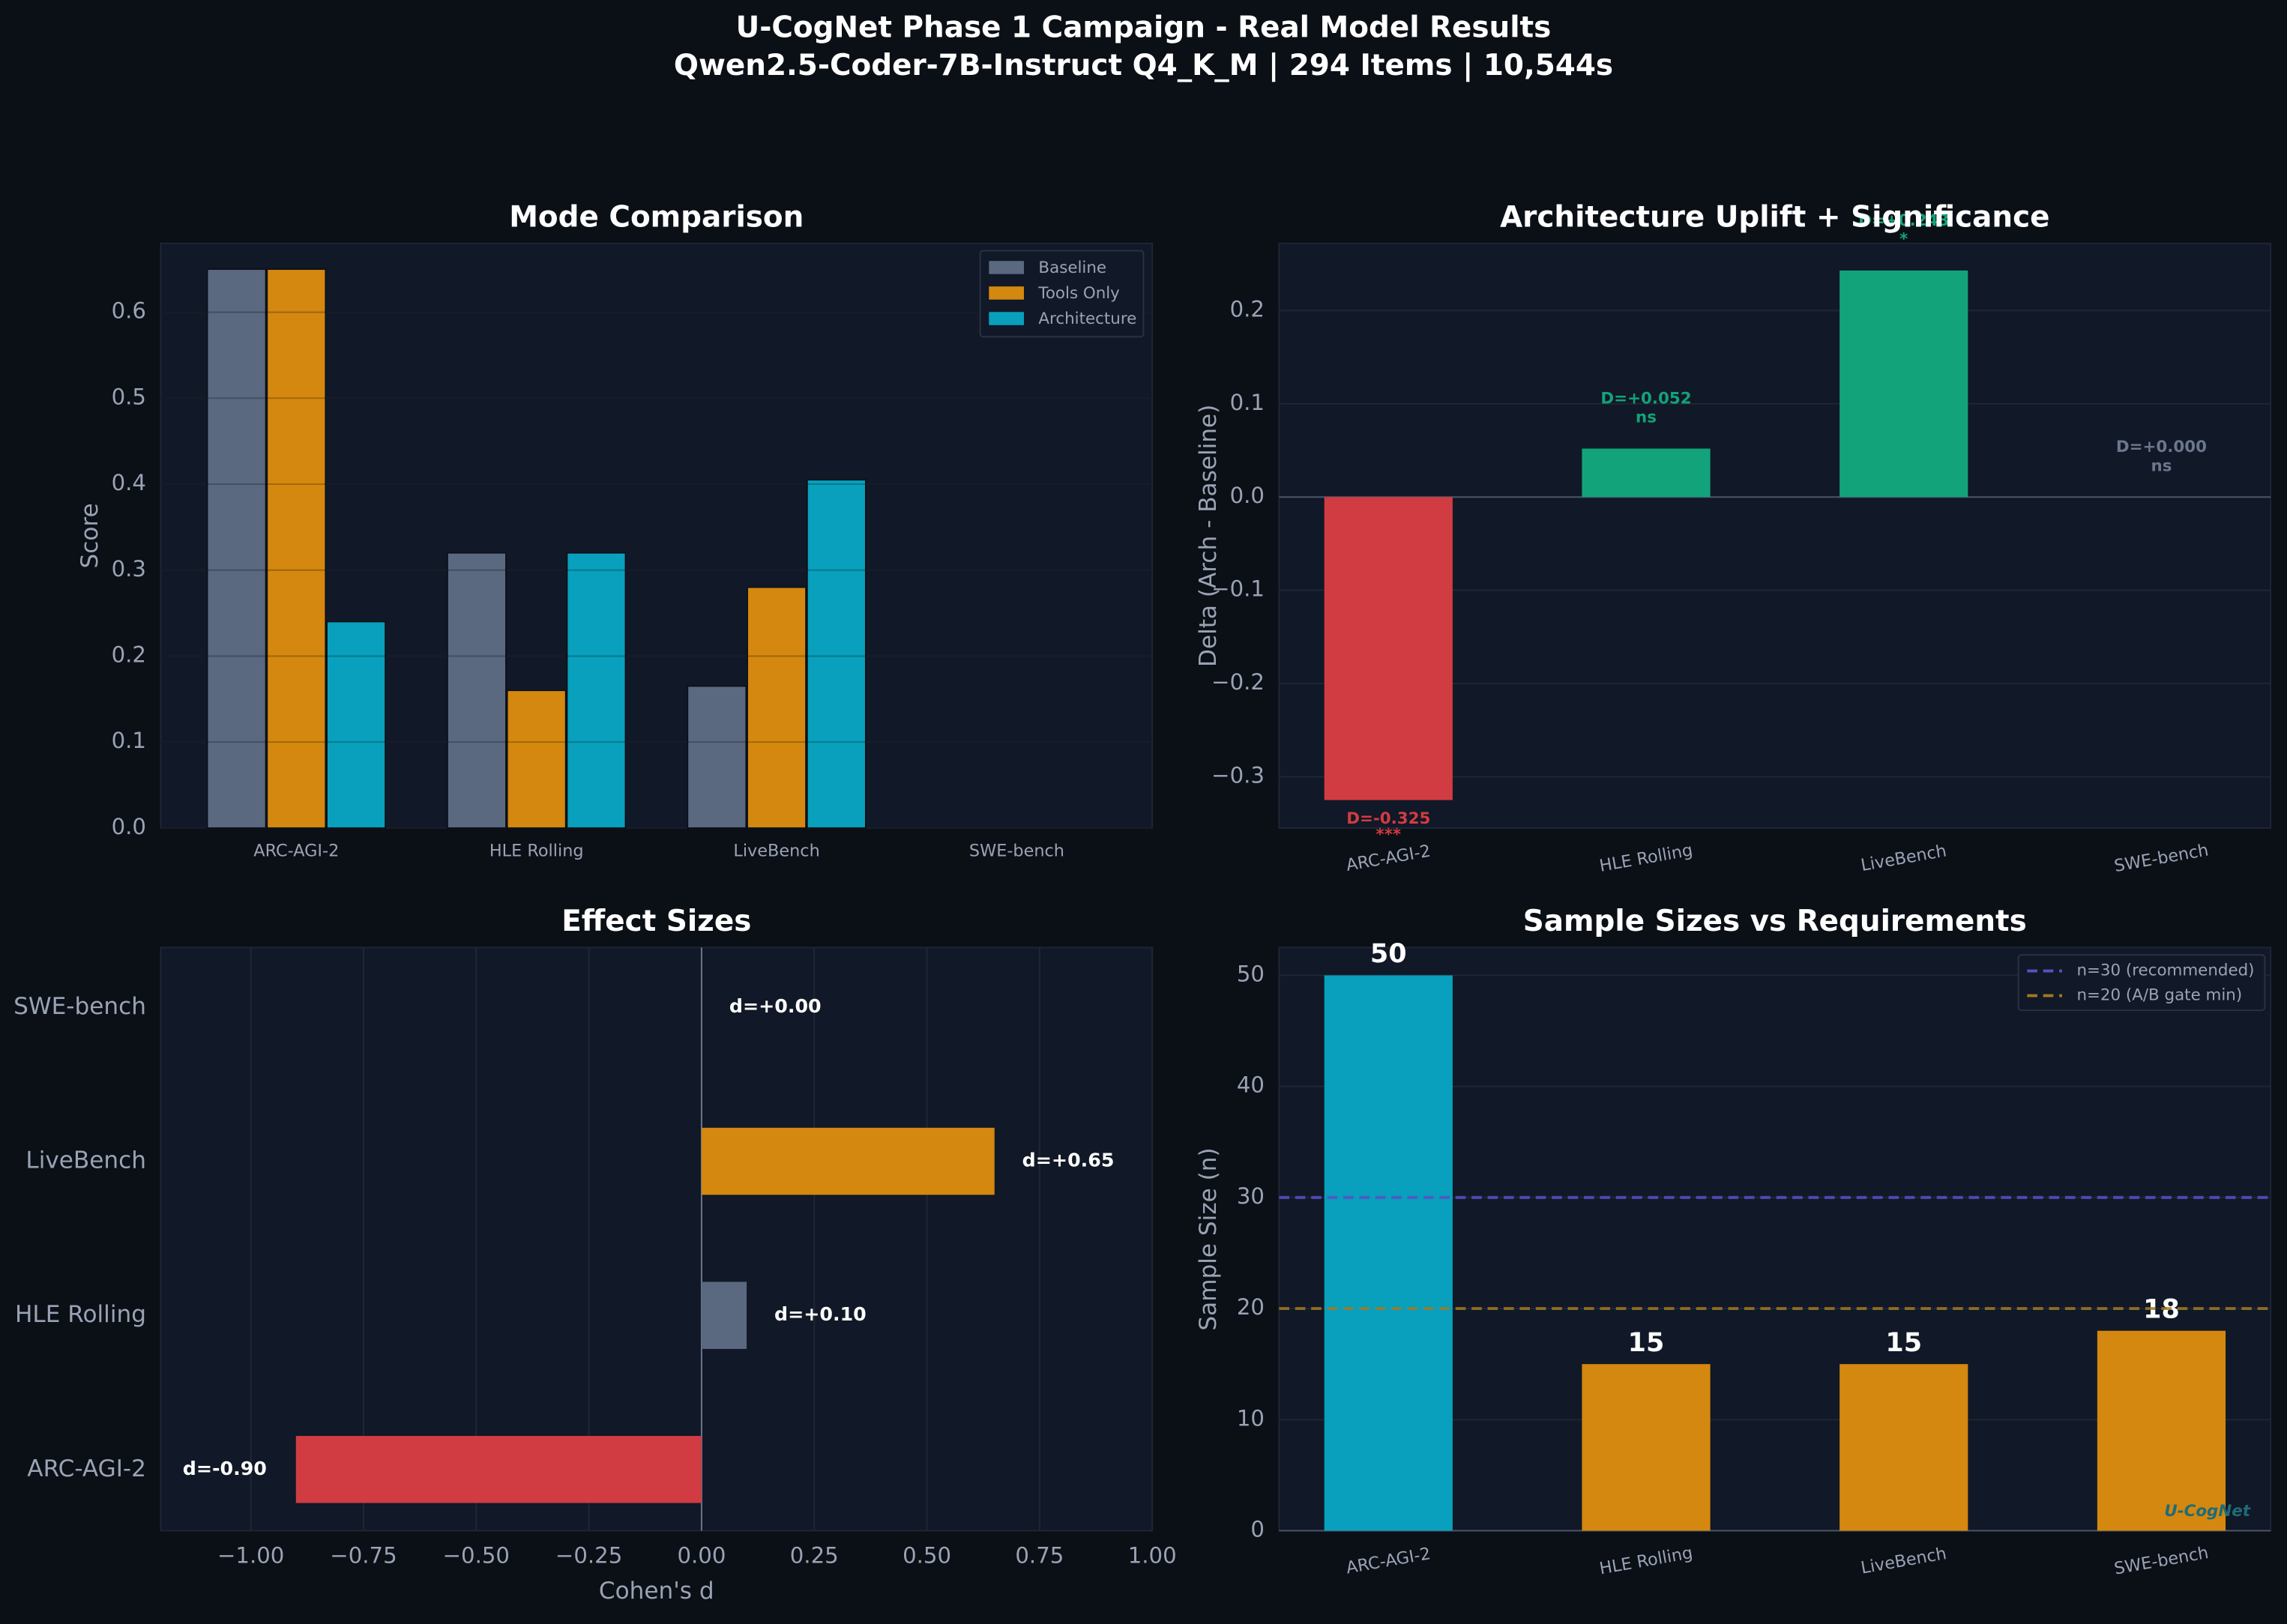 This screenshot has width=2287, height=1624. What do you see at coordinates (1251, 1196) in the screenshot?
I see `y-tick-label: 30` at bounding box center [1251, 1196].